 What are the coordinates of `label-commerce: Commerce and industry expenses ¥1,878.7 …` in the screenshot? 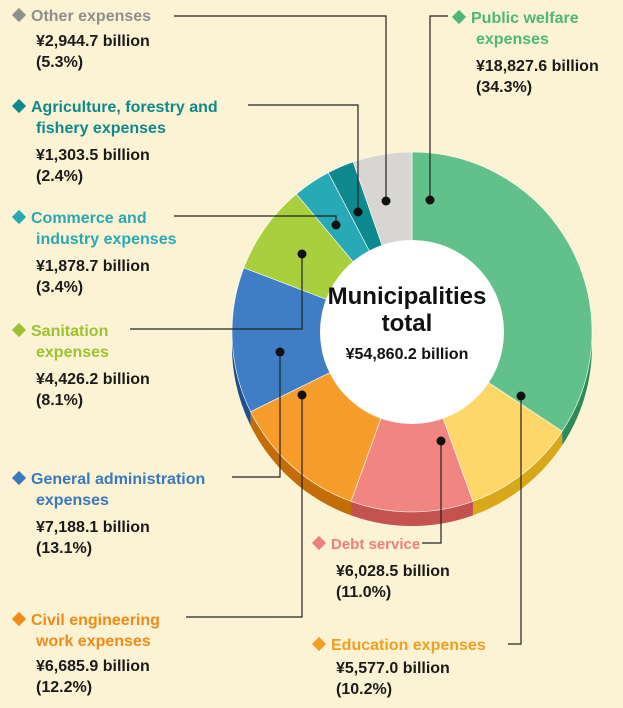 It's located at (94, 253).